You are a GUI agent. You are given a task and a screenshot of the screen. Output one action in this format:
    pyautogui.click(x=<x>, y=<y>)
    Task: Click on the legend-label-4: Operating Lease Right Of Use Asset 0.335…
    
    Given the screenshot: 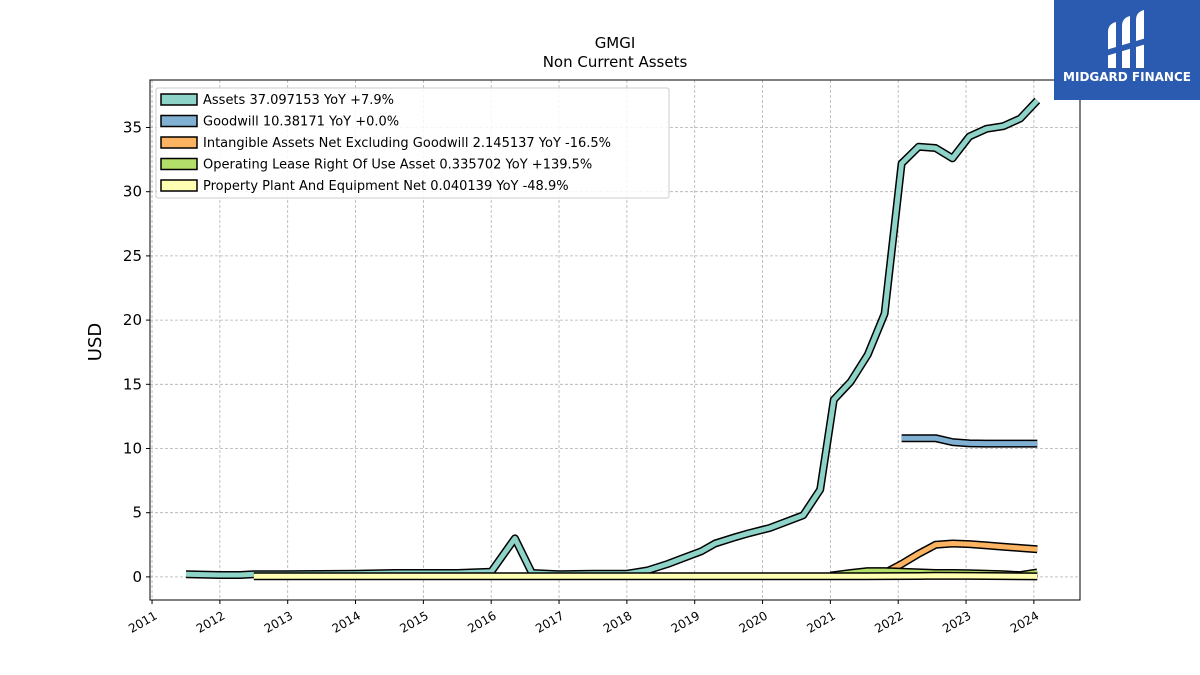 What is the action you would take?
    pyautogui.click(x=397, y=165)
    